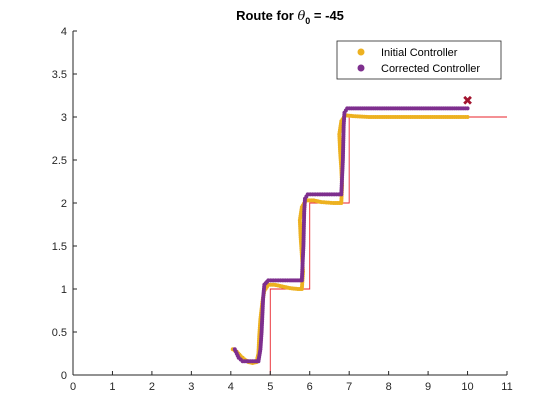 The image size is (560, 420). What do you see at coordinates (64, 376) in the screenshot?
I see `y-tick-label: 0` at bounding box center [64, 376].